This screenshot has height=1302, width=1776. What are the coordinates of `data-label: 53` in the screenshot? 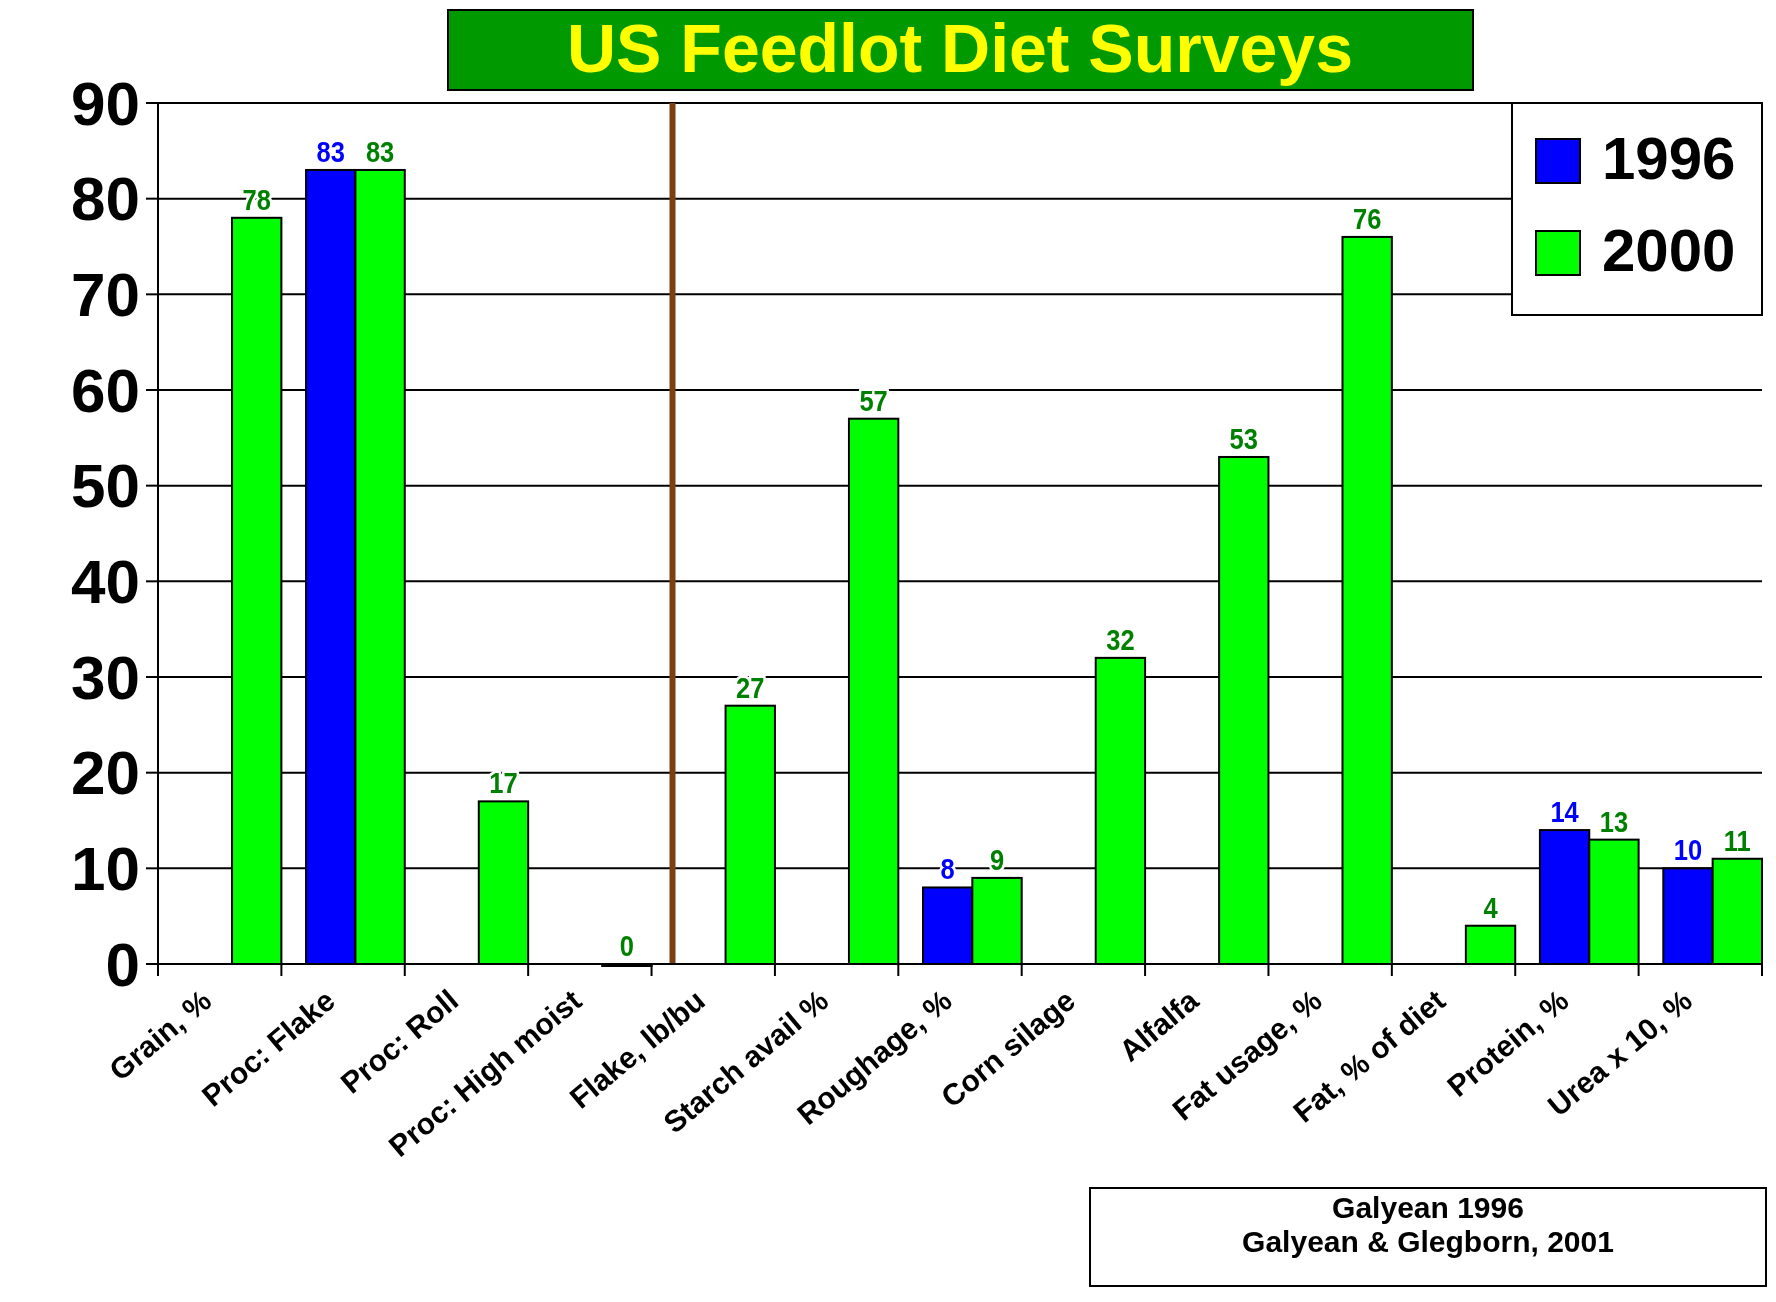 It's located at (1243, 439).